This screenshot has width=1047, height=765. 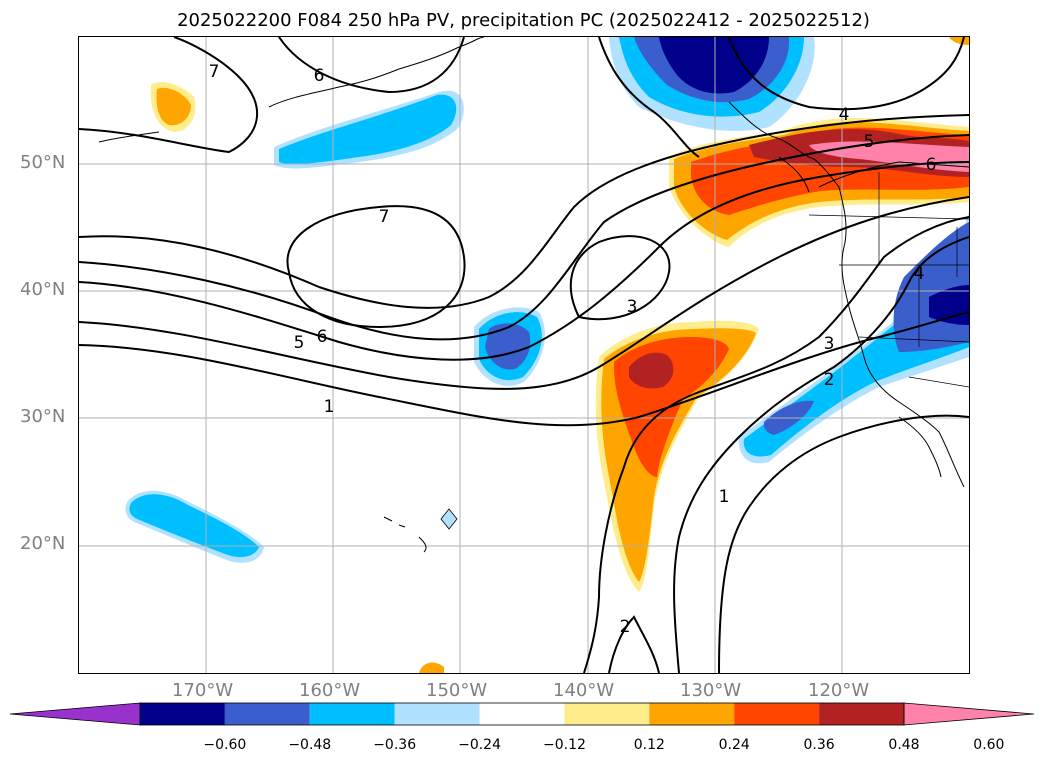 What do you see at coordinates (310, 745) in the screenshot?
I see `colorbar-tick-label: −0.48` at bounding box center [310, 745].